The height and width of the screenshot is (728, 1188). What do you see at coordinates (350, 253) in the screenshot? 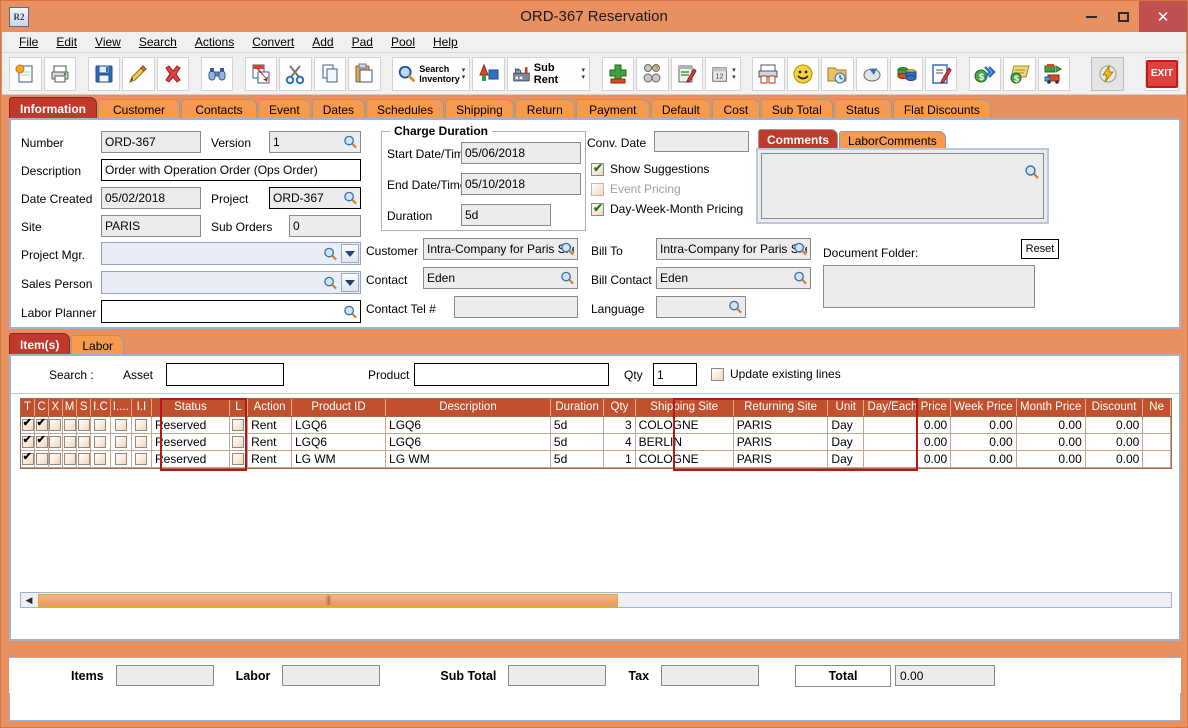
I see `project-mgr-dropdown-button` at bounding box center [350, 253].